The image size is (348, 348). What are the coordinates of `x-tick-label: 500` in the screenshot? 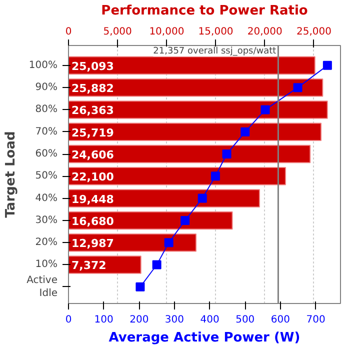 It's located at (245, 320).